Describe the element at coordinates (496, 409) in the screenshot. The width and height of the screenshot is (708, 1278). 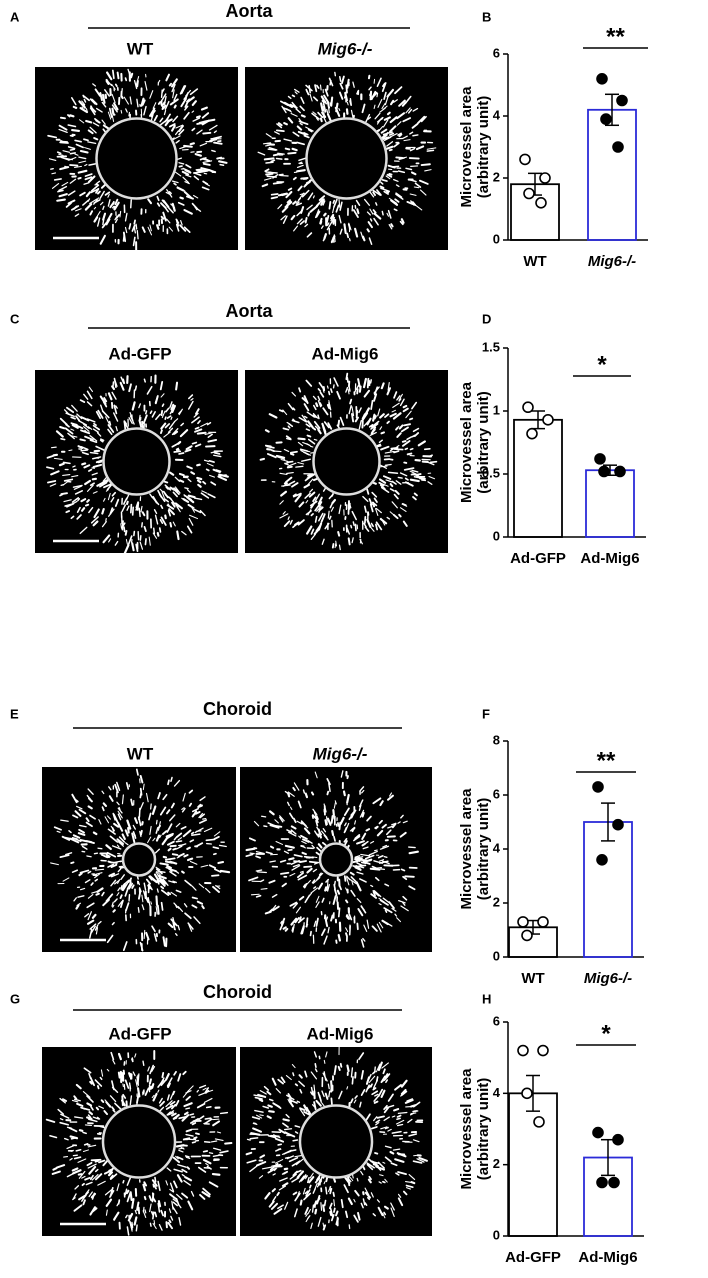
I see `y-tick-label: 1` at that location.